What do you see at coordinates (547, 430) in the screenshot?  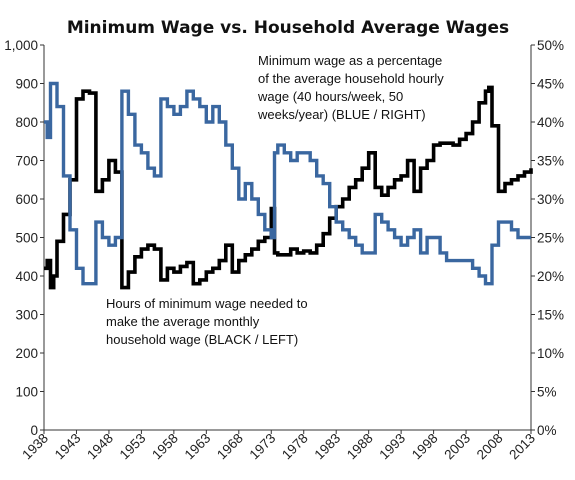 I see `y-right-tick-label: 0%` at bounding box center [547, 430].